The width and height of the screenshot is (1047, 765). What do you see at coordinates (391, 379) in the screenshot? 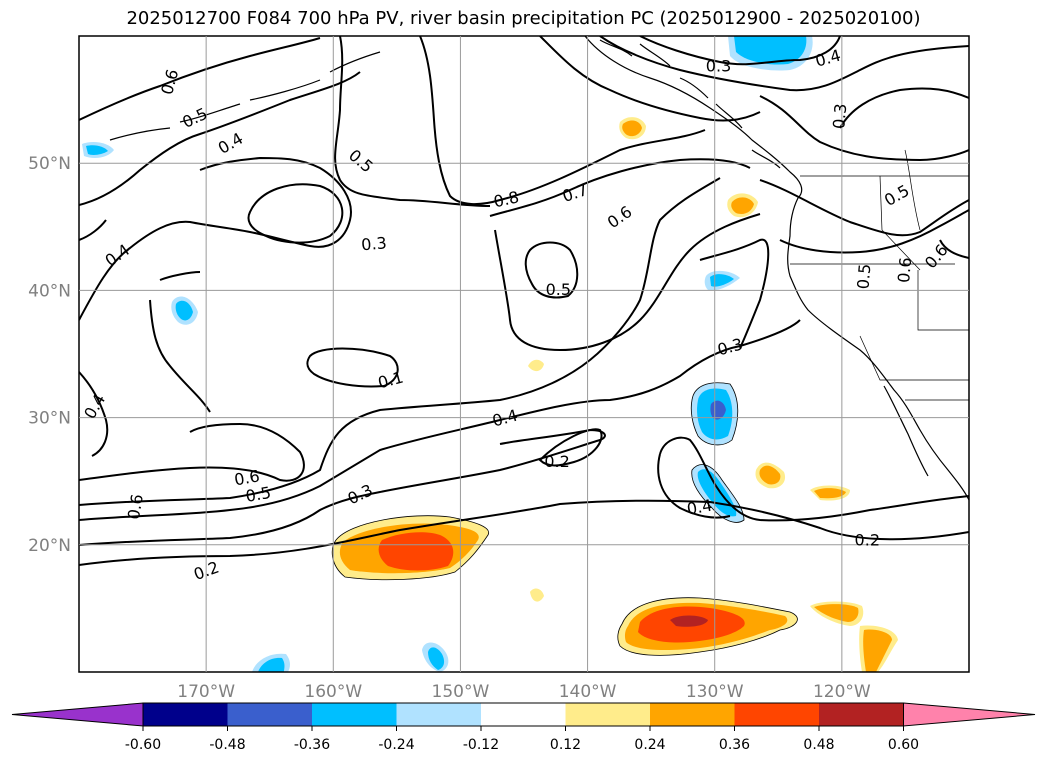
I see `contour-label: 0.1` at bounding box center [391, 379].